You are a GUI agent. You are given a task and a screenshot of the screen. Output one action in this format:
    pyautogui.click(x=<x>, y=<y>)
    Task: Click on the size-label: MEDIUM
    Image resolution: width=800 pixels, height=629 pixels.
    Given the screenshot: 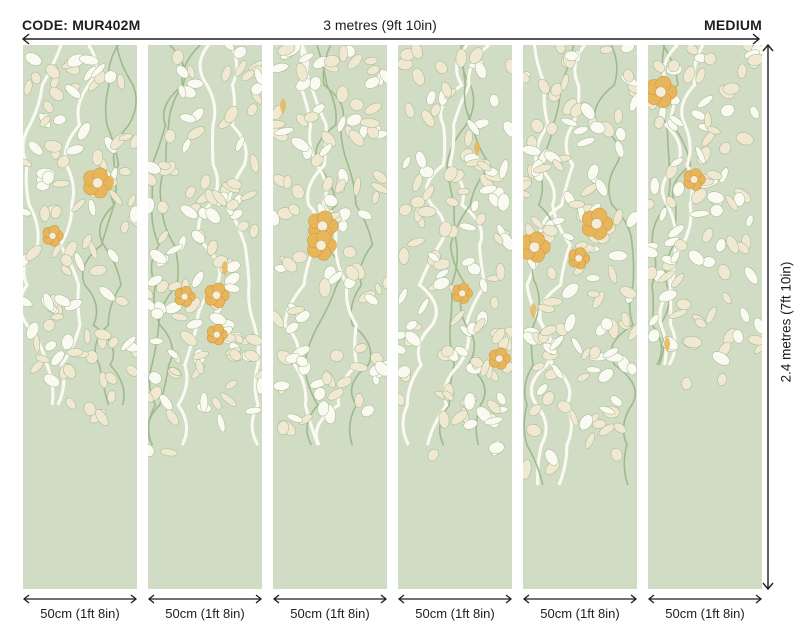 What is the action you would take?
    pyautogui.click(x=733, y=25)
    